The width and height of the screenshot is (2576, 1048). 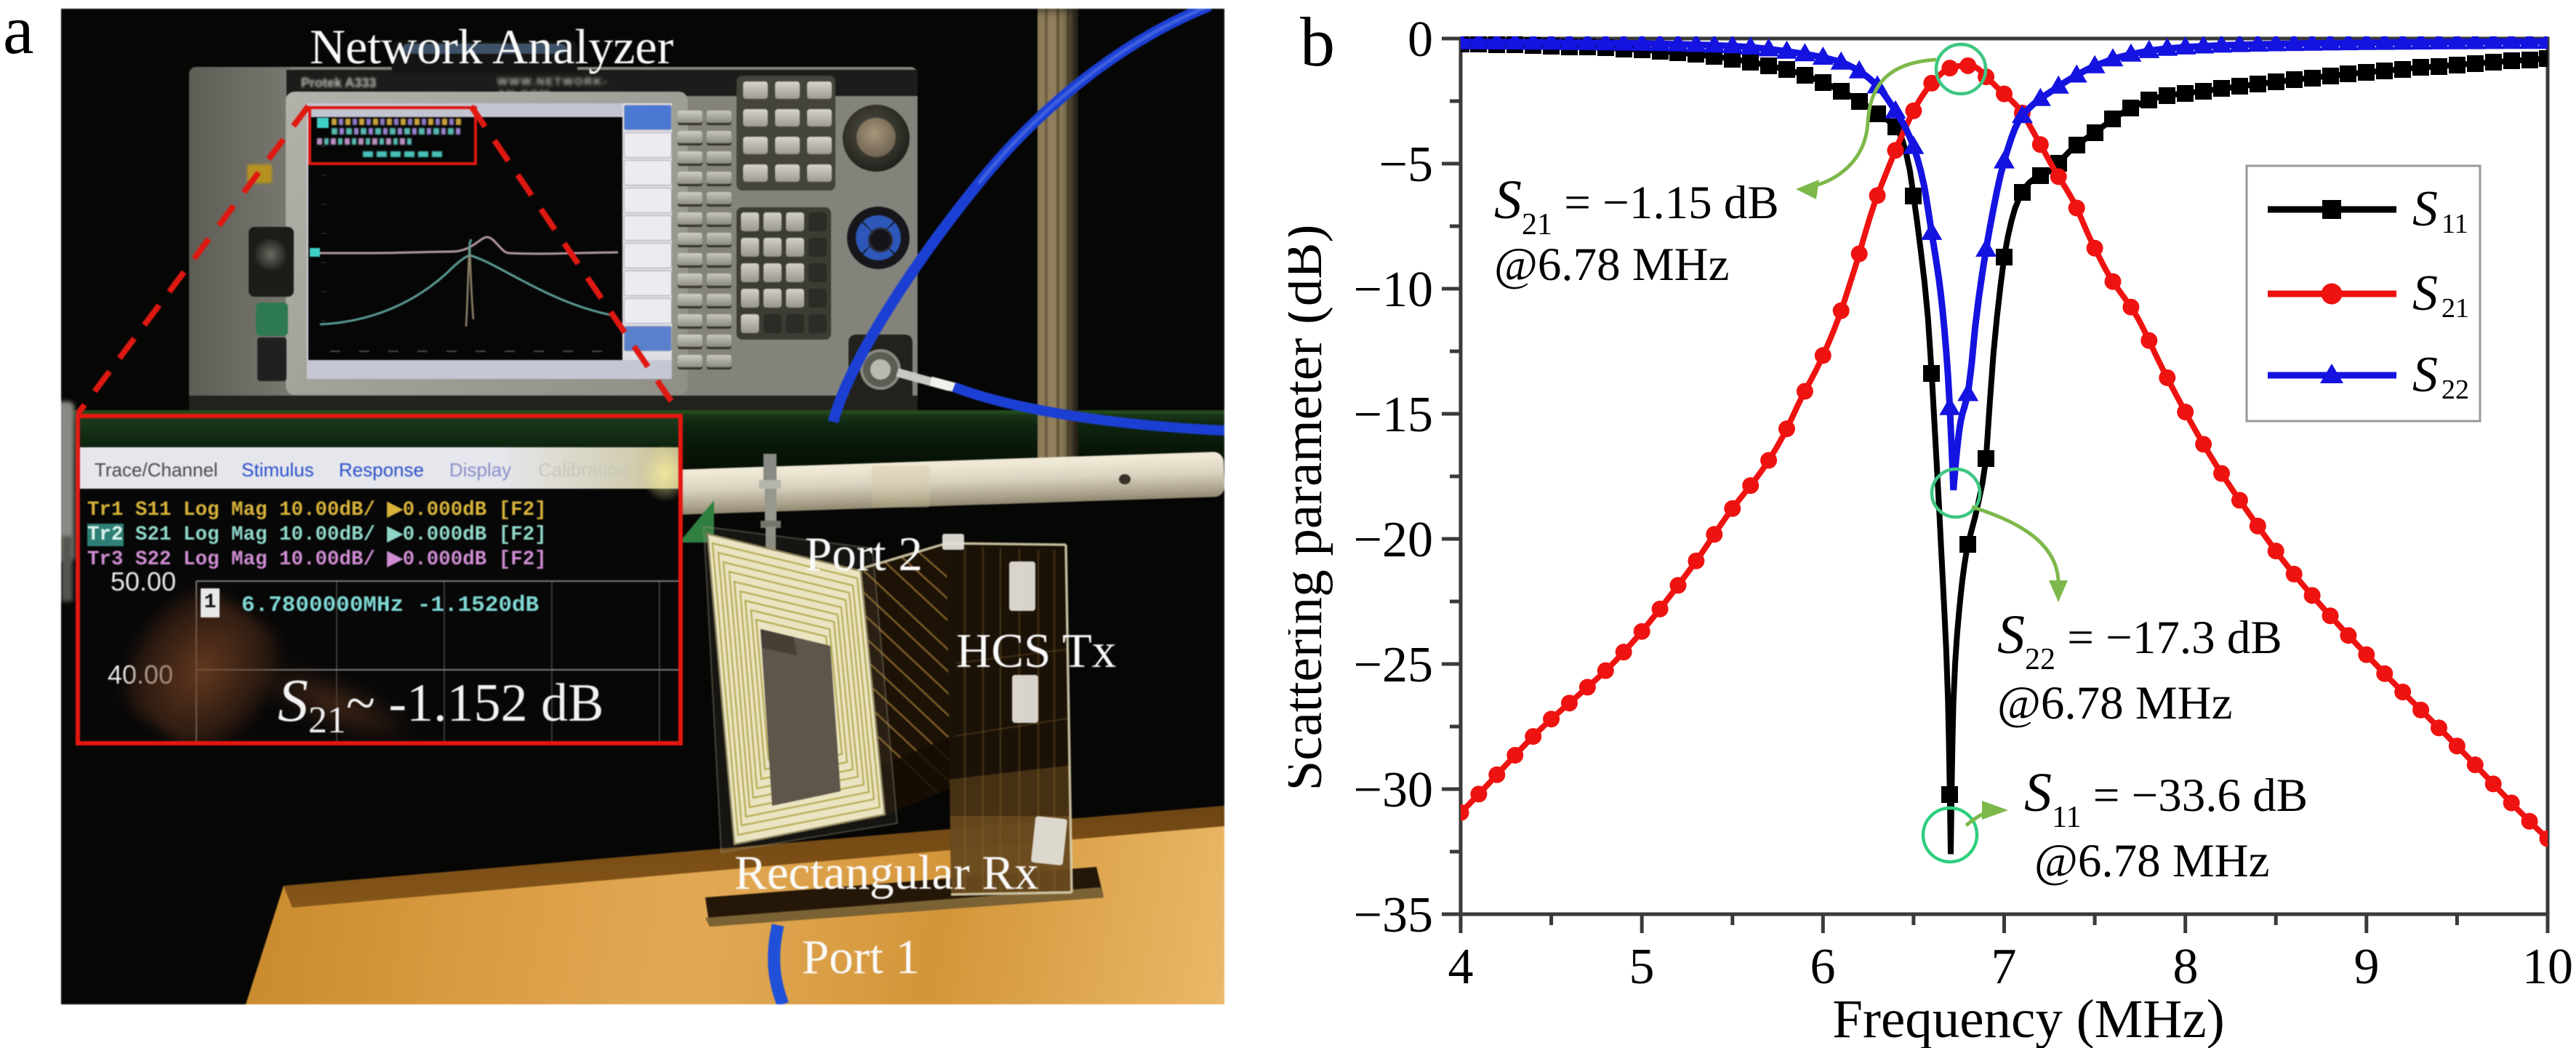 I want to click on svg-text: S11 = −33.6 dB, so click(x=2166, y=798).